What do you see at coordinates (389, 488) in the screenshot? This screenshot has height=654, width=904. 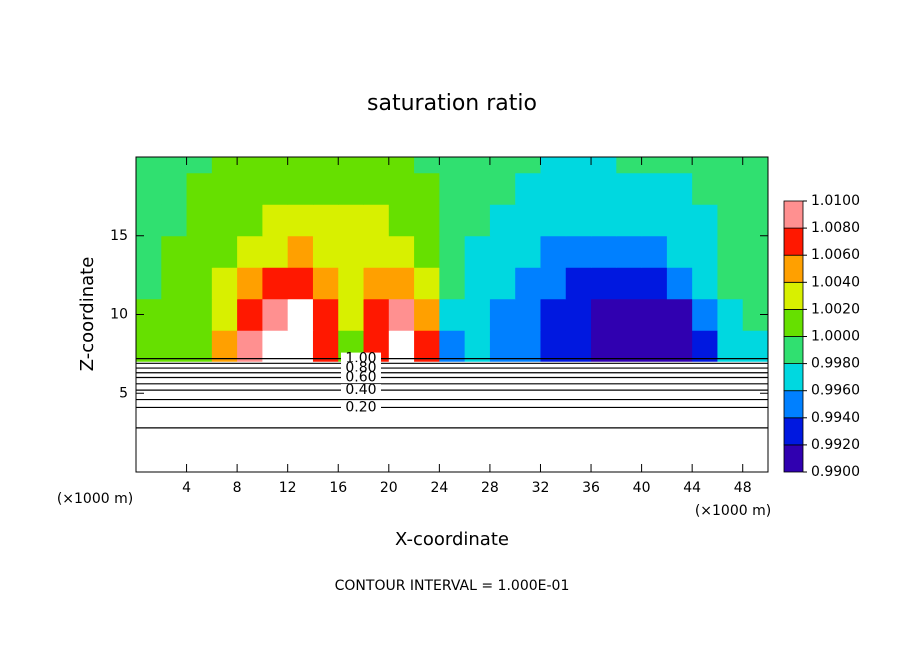 I see `x-tick-label: 20` at bounding box center [389, 488].